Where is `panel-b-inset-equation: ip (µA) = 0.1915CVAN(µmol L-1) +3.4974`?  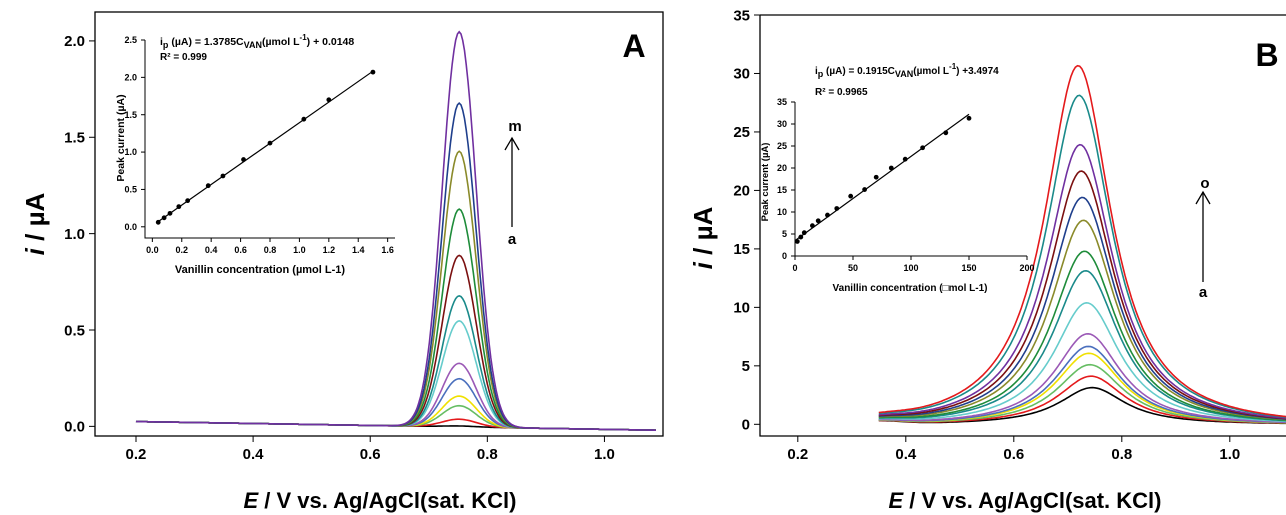 panel-b-inset-equation: ip (µA) = 0.1915CVAN(µmol L-1) +3.4974 is located at coordinates (907, 70).